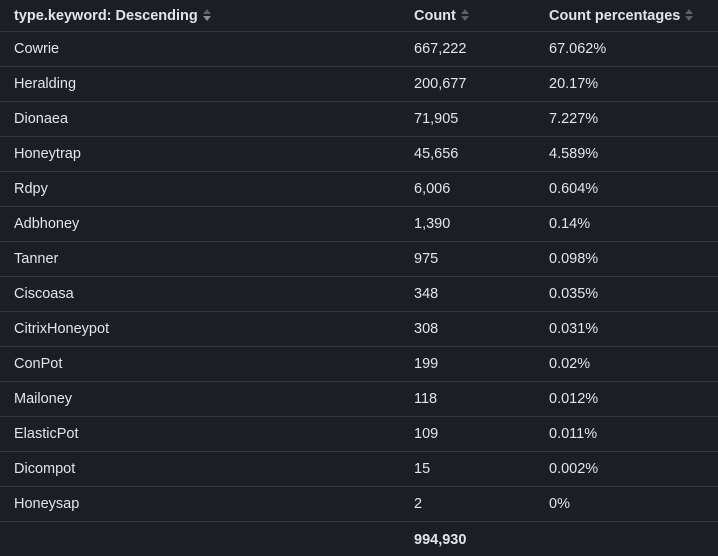  What do you see at coordinates (359, 119) in the screenshot?
I see `table-row: Dionaea 71,905 7.227%` at bounding box center [359, 119].